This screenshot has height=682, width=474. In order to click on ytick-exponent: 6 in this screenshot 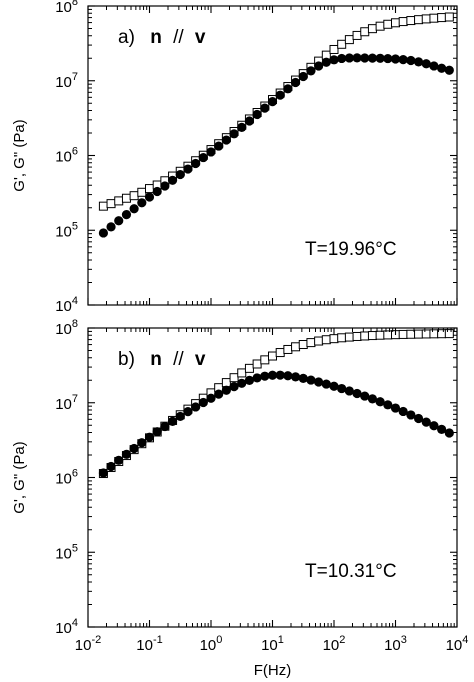, I will do `click(75, 152)`.